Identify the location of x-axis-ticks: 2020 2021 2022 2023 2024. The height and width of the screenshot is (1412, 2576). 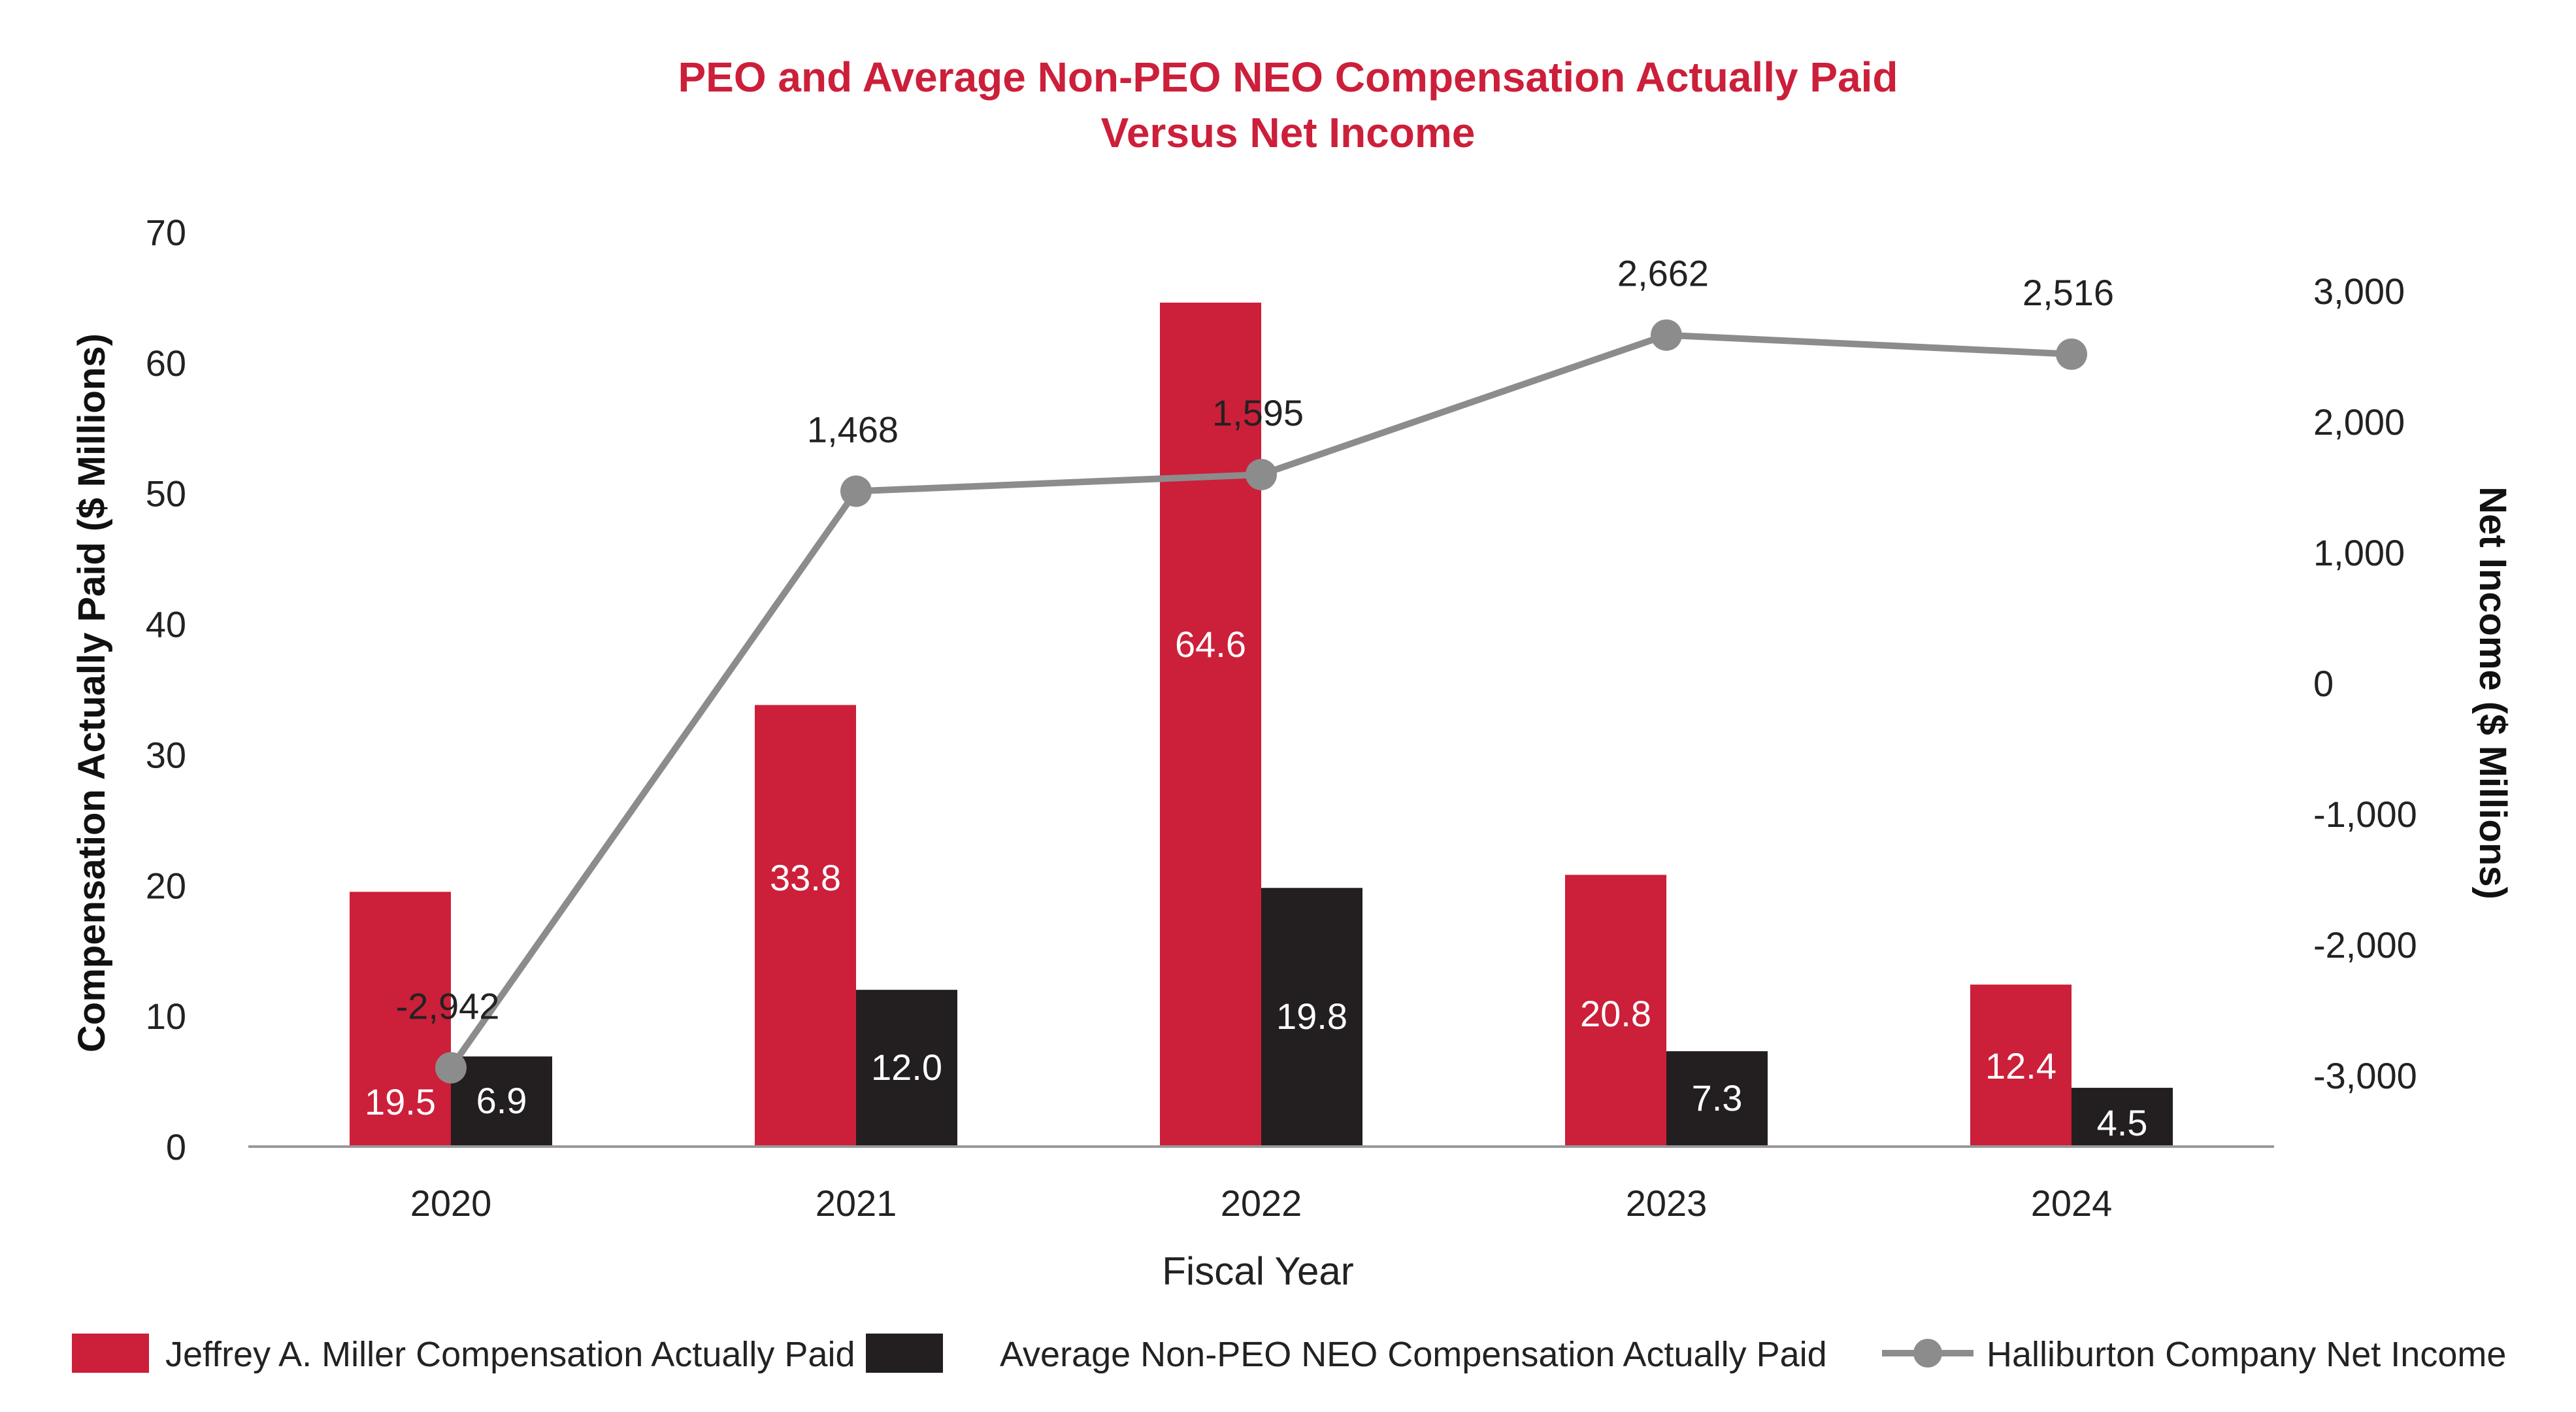
(1261, 1203).